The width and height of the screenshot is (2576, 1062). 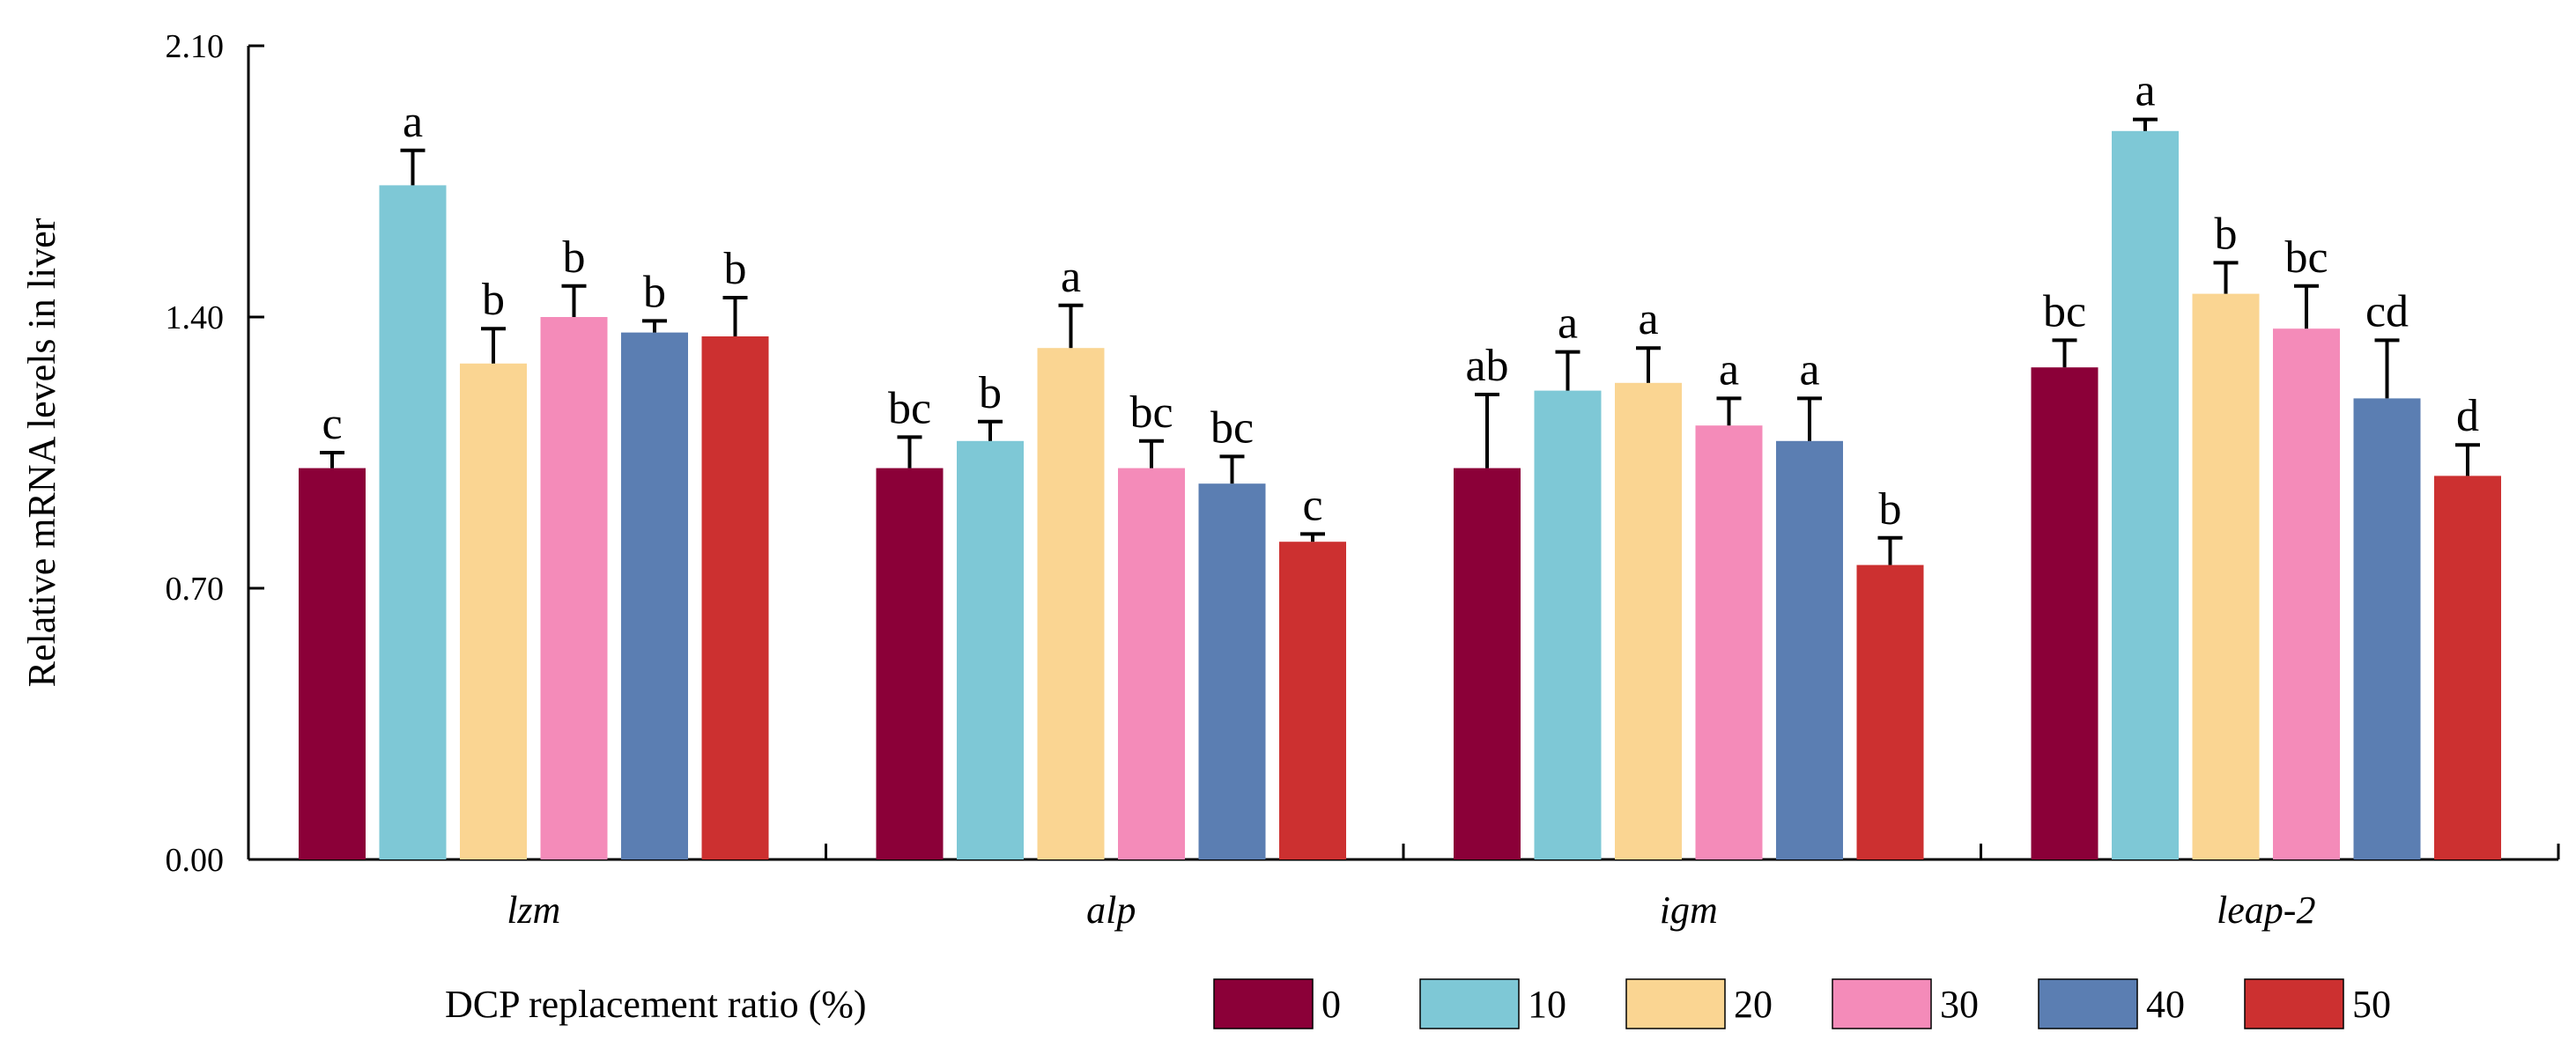 What do you see at coordinates (2065, 311) in the screenshot?
I see `sig-letter-leap-2-0: bc` at bounding box center [2065, 311].